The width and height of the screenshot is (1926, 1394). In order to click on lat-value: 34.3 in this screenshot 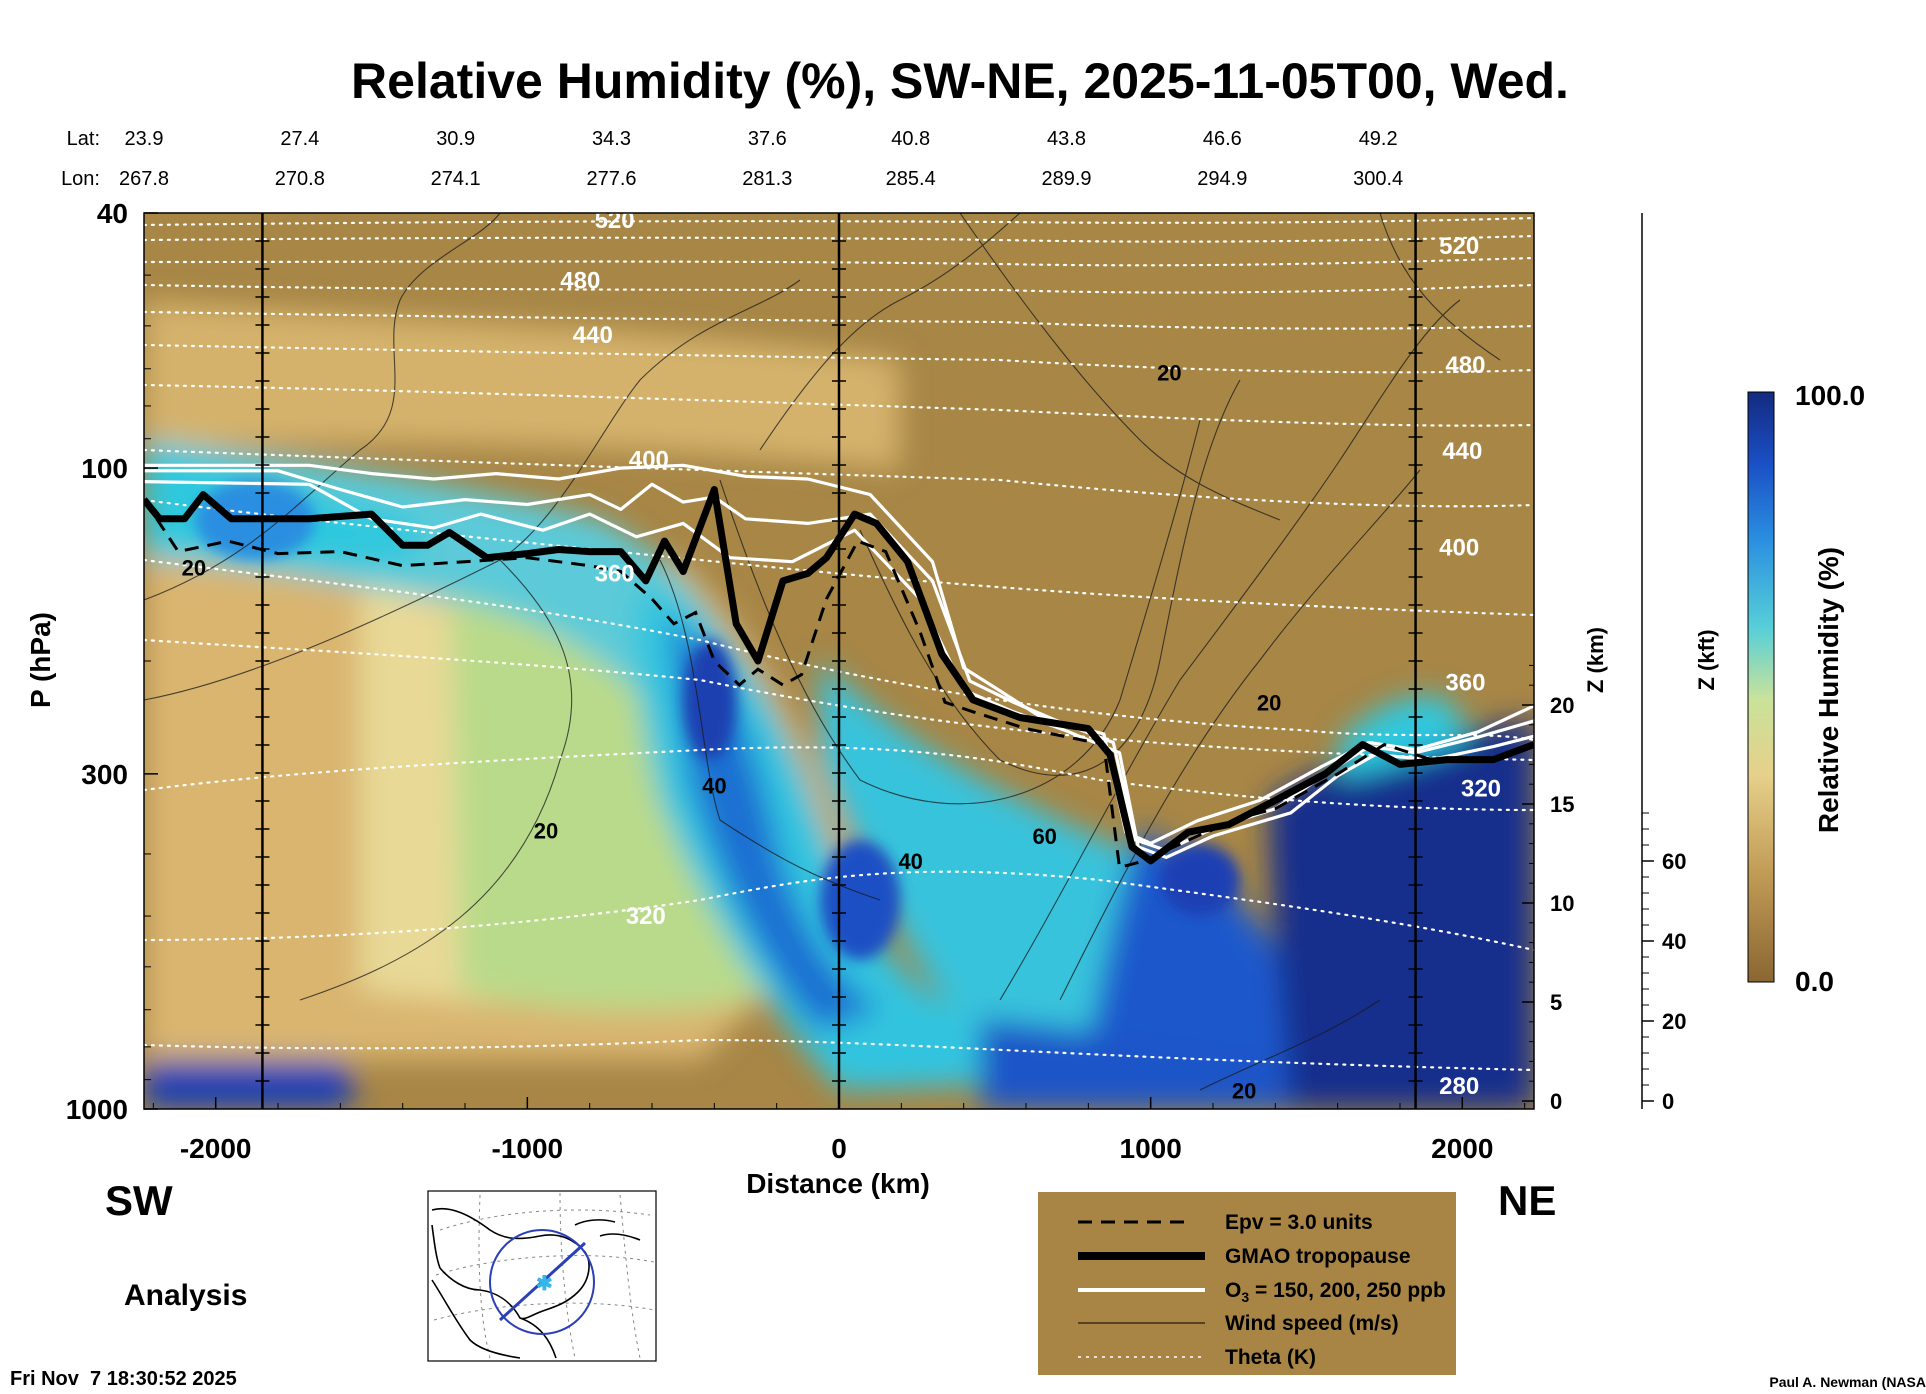, I will do `click(611, 139)`.